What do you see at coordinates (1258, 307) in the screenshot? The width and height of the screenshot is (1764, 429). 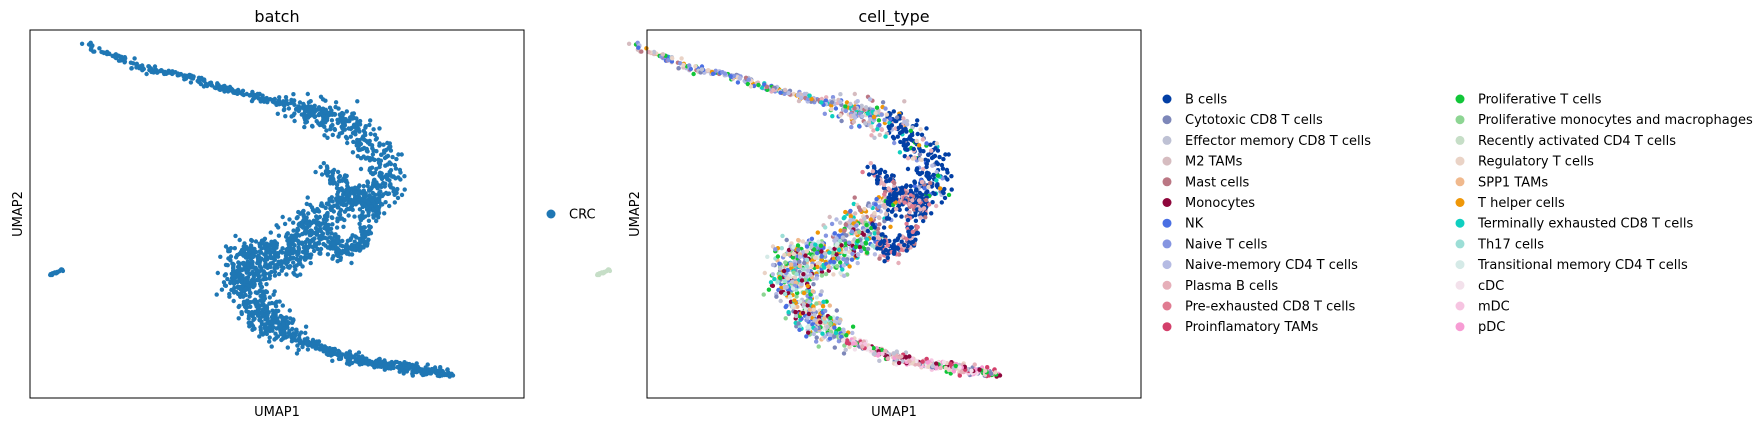 I see `legend-item: Pre-exhausted CD8 T cells` at bounding box center [1258, 307].